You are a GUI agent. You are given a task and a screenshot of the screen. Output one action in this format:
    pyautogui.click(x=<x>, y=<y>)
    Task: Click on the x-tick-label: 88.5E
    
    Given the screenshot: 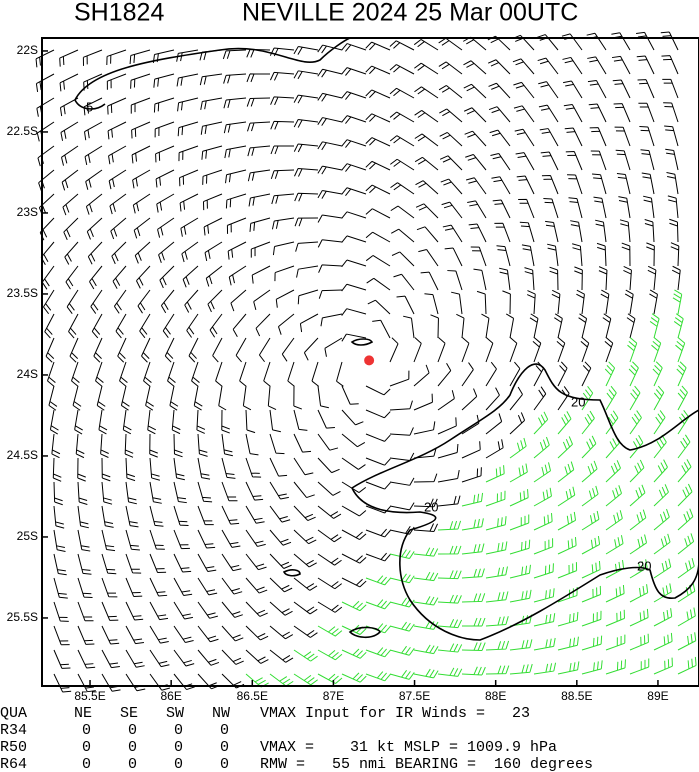 What is the action you would take?
    pyautogui.click(x=576, y=696)
    